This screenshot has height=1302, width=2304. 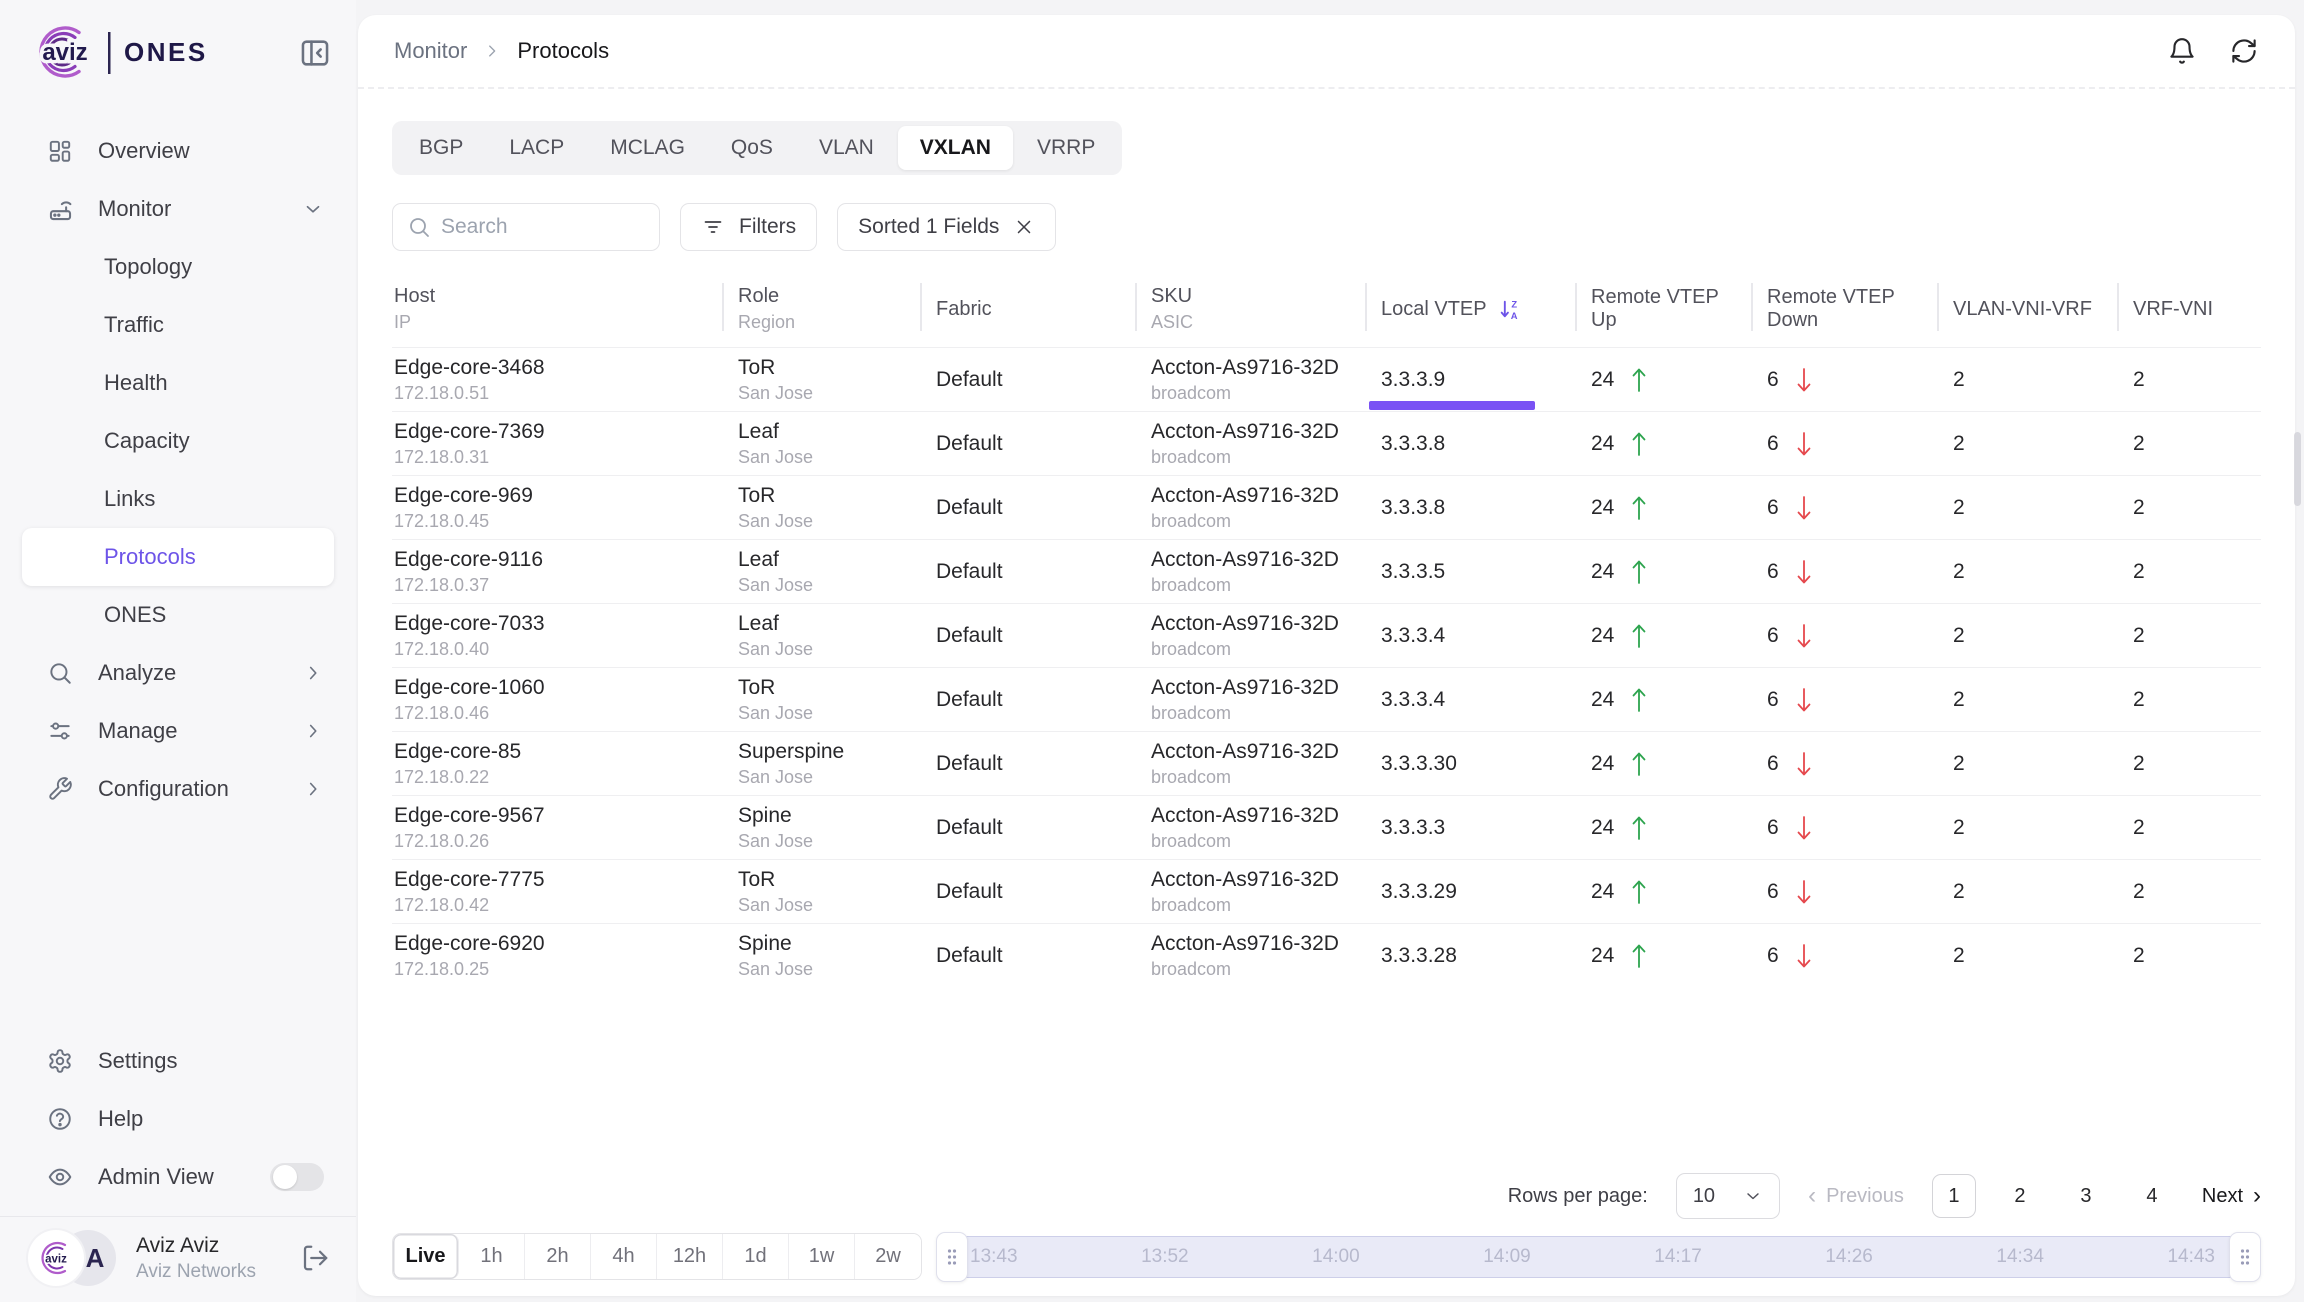 What do you see at coordinates (558, 1256) in the screenshot?
I see `time-range-button: 2h` at bounding box center [558, 1256].